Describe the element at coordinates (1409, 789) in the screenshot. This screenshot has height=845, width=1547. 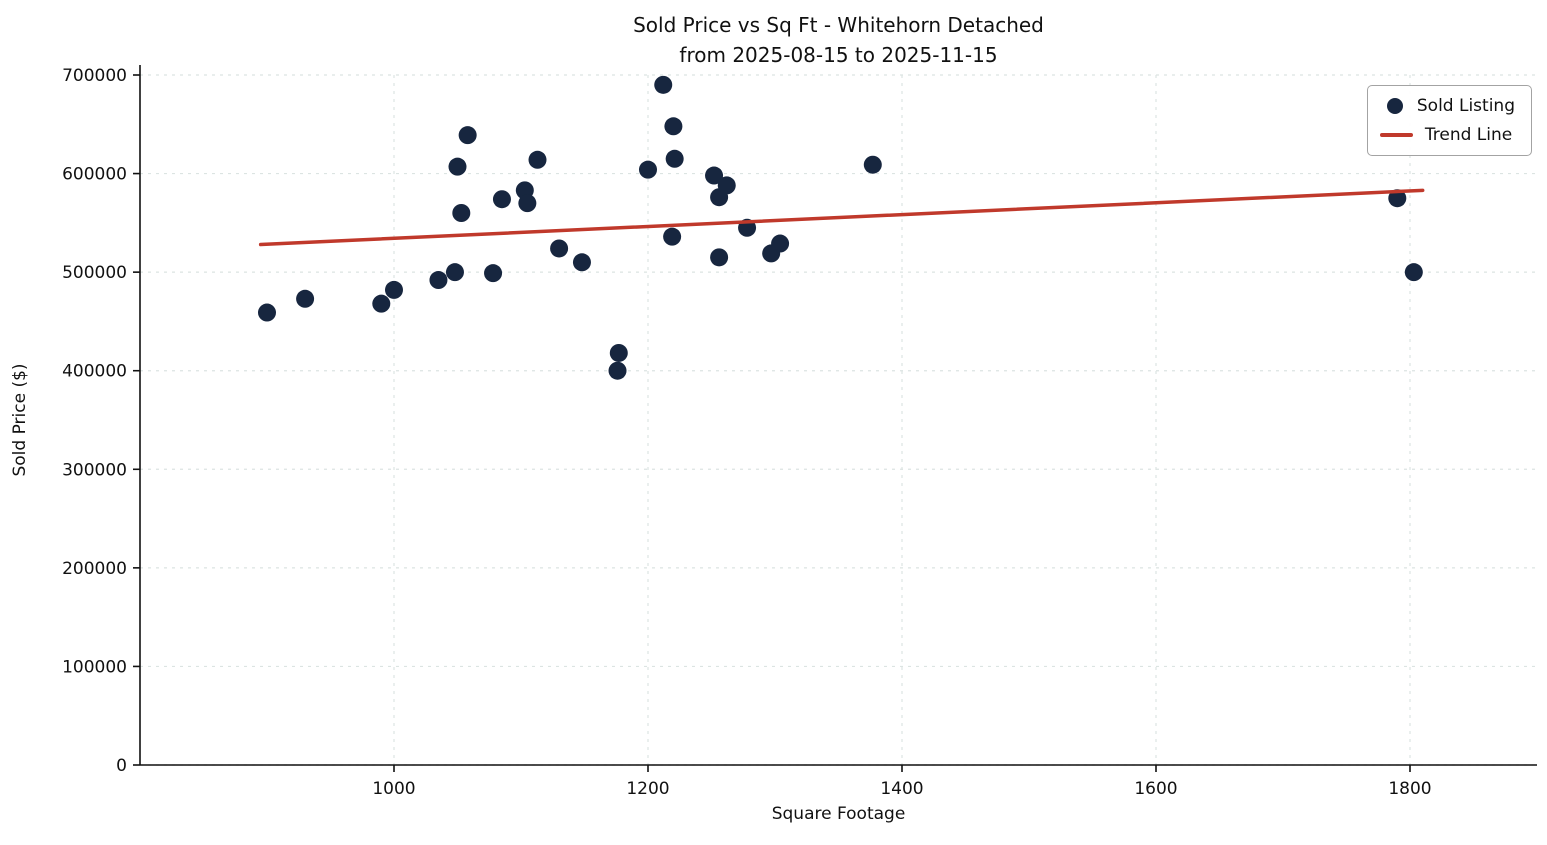
I see `x-tick-label: 1800` at that location.